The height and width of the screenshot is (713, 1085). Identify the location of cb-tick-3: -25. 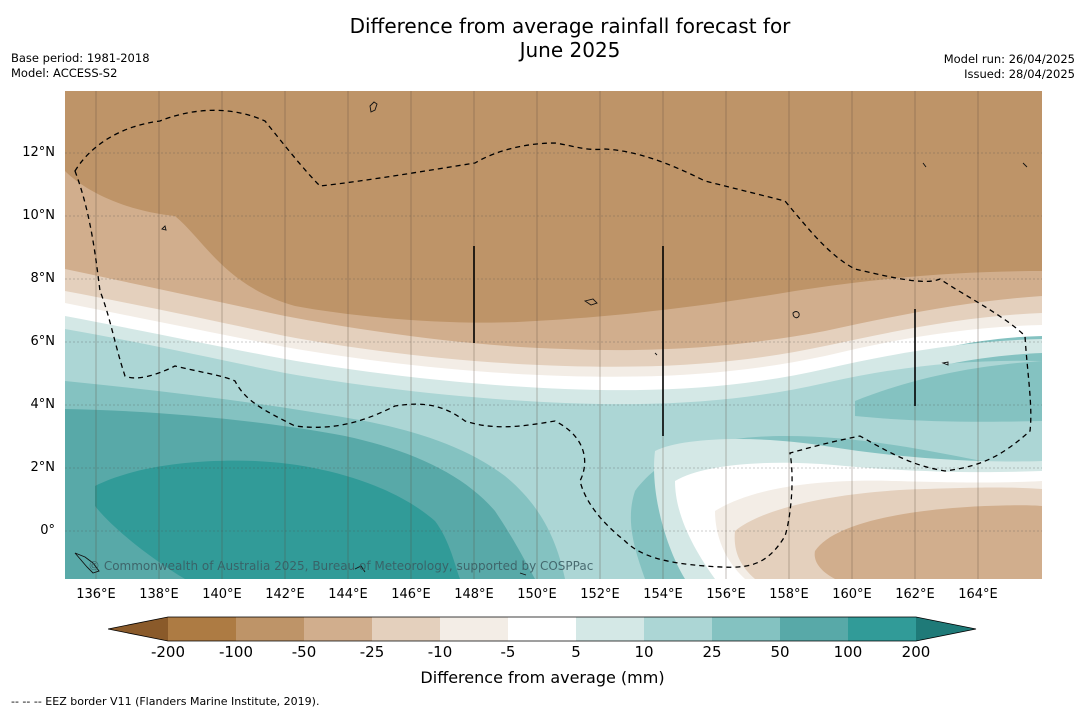
(372, 652).